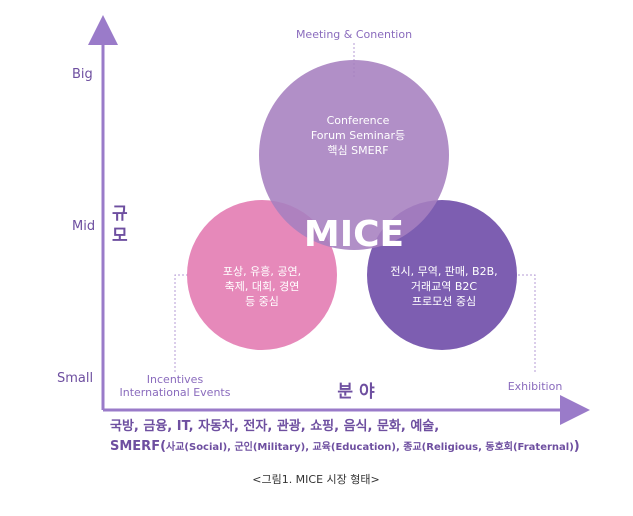  What do you see at coordinates (274, 426) in the screenshot?
I see `bottom-text-line1: 국방, 금융, IT, 자동차, 전자, 관광, 쇼핑, 음식, 문화, 예술,` at bounding box center [274, 426].